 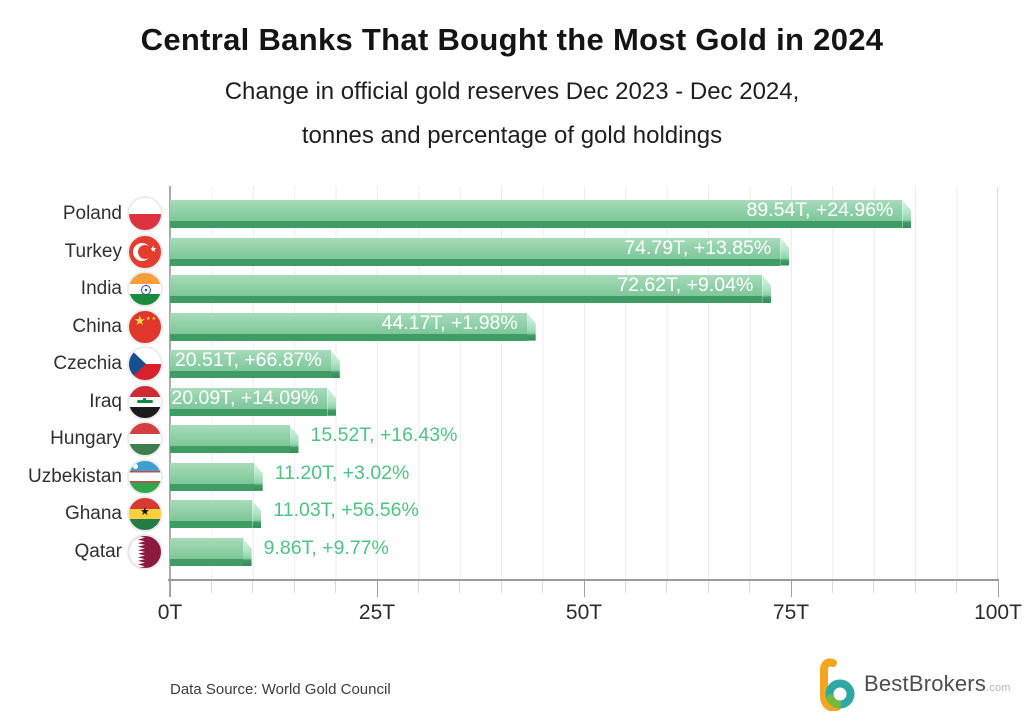 I want to click on bar: 20.09T, +14.09%, so click(x=253, y=401).